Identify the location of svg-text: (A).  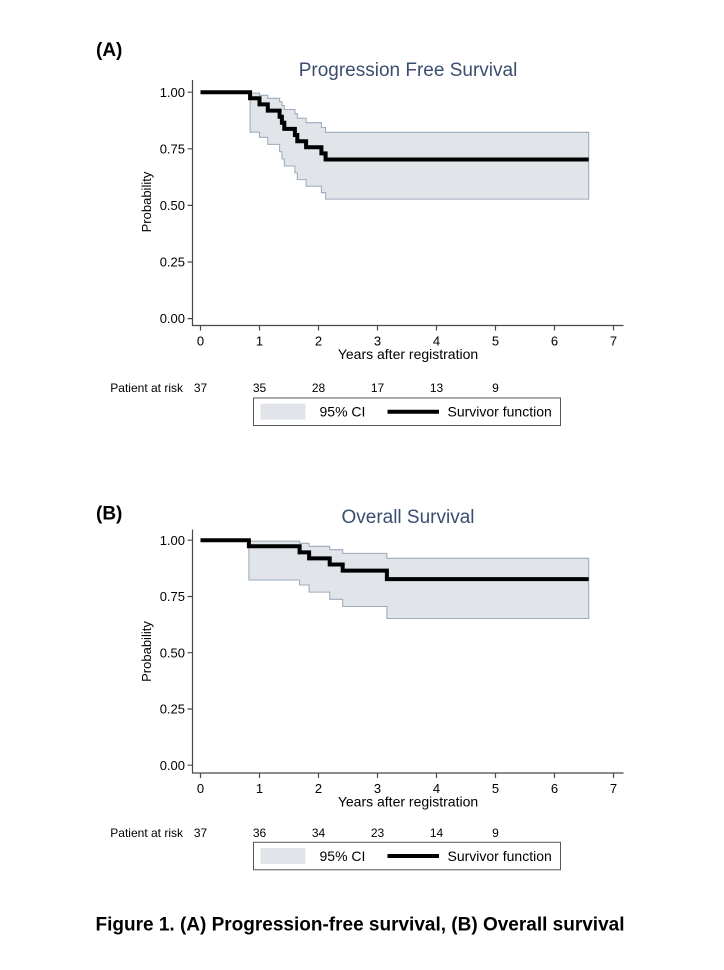
(109, 50).